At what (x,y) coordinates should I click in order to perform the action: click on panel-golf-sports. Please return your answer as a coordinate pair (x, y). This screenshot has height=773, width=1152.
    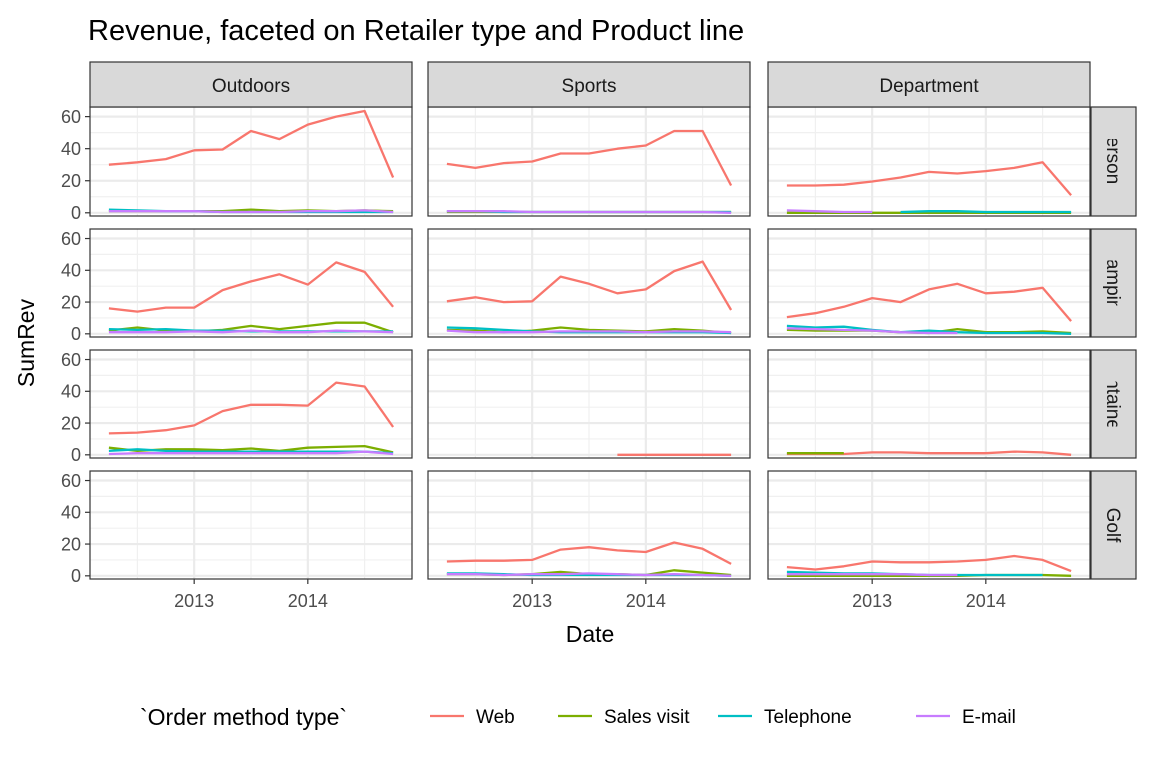
    Looking at the image, I should click on (589, 525).